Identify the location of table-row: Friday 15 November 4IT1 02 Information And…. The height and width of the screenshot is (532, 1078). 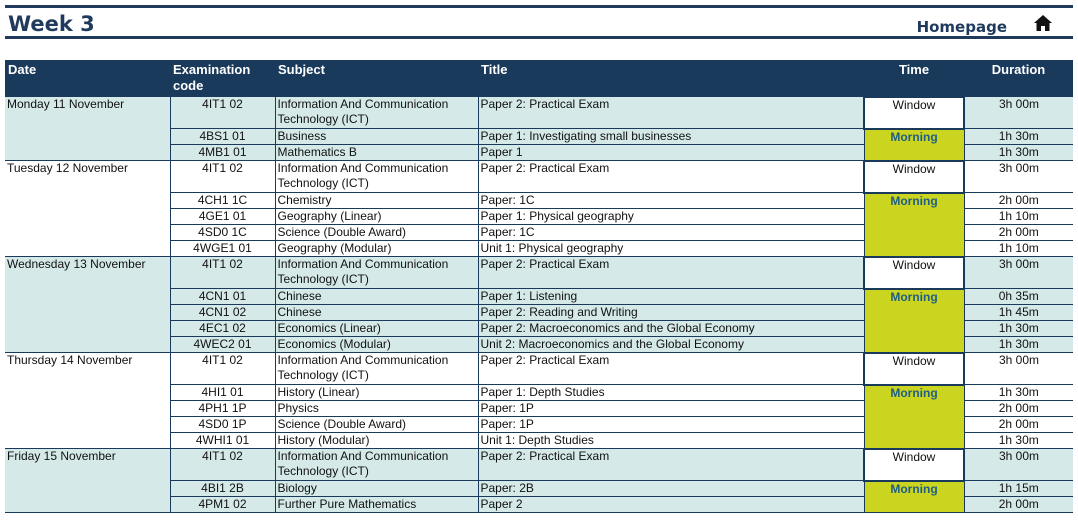
(539, 480).